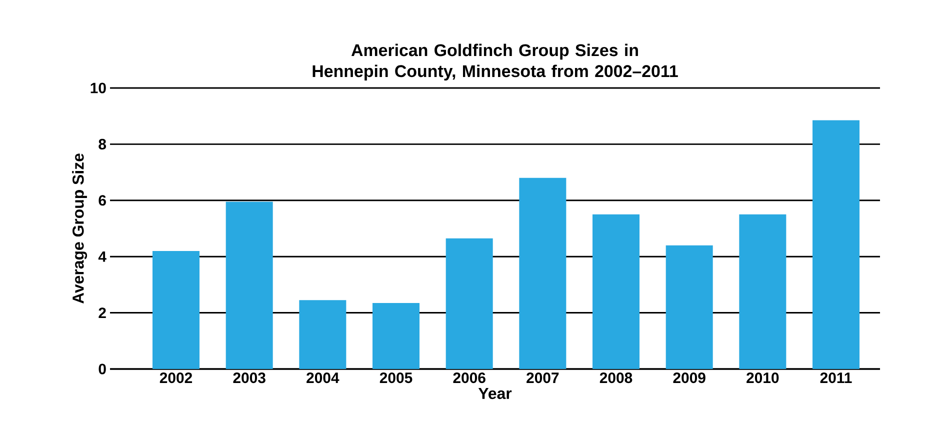 The height and width of the screenshot is (436, 943). I want to click on y-tick-label: 0, so click(102, 369).